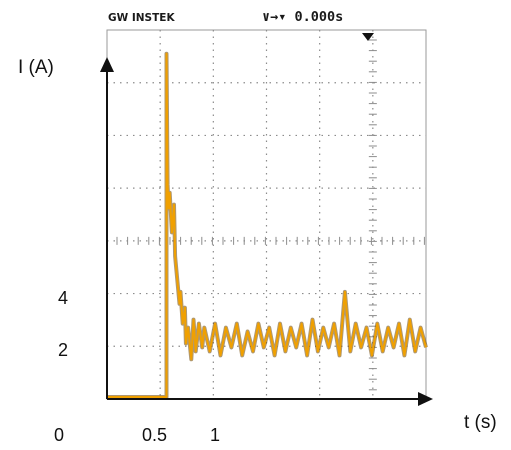 The image size is (511, 450). What do you see at coordinates (63, 298) in the screenshot?
I see `y-tick-label: 4` at bounding box center [63, 298].